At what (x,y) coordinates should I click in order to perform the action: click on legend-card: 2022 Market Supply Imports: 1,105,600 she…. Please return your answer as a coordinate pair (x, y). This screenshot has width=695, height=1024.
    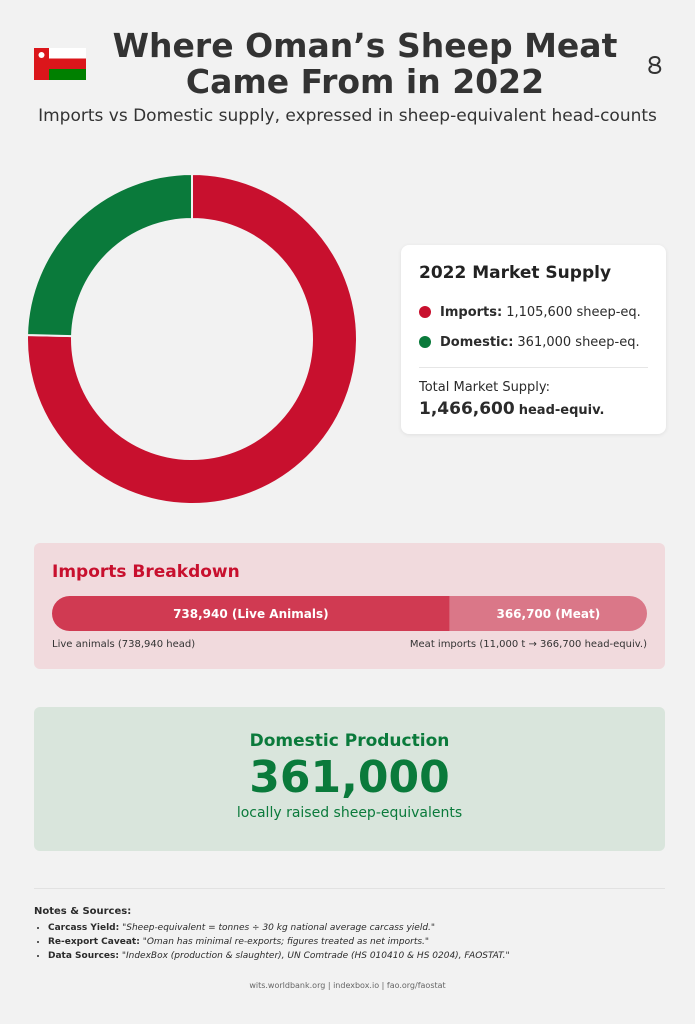
    Looking at the image, I should click on (533, 339).